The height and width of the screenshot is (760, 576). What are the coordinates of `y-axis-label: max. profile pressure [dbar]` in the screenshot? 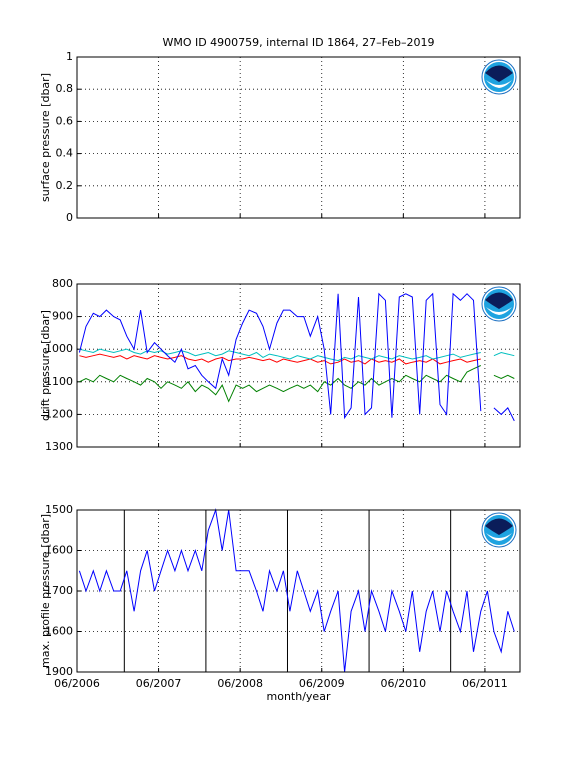 It's located at (45, 591).